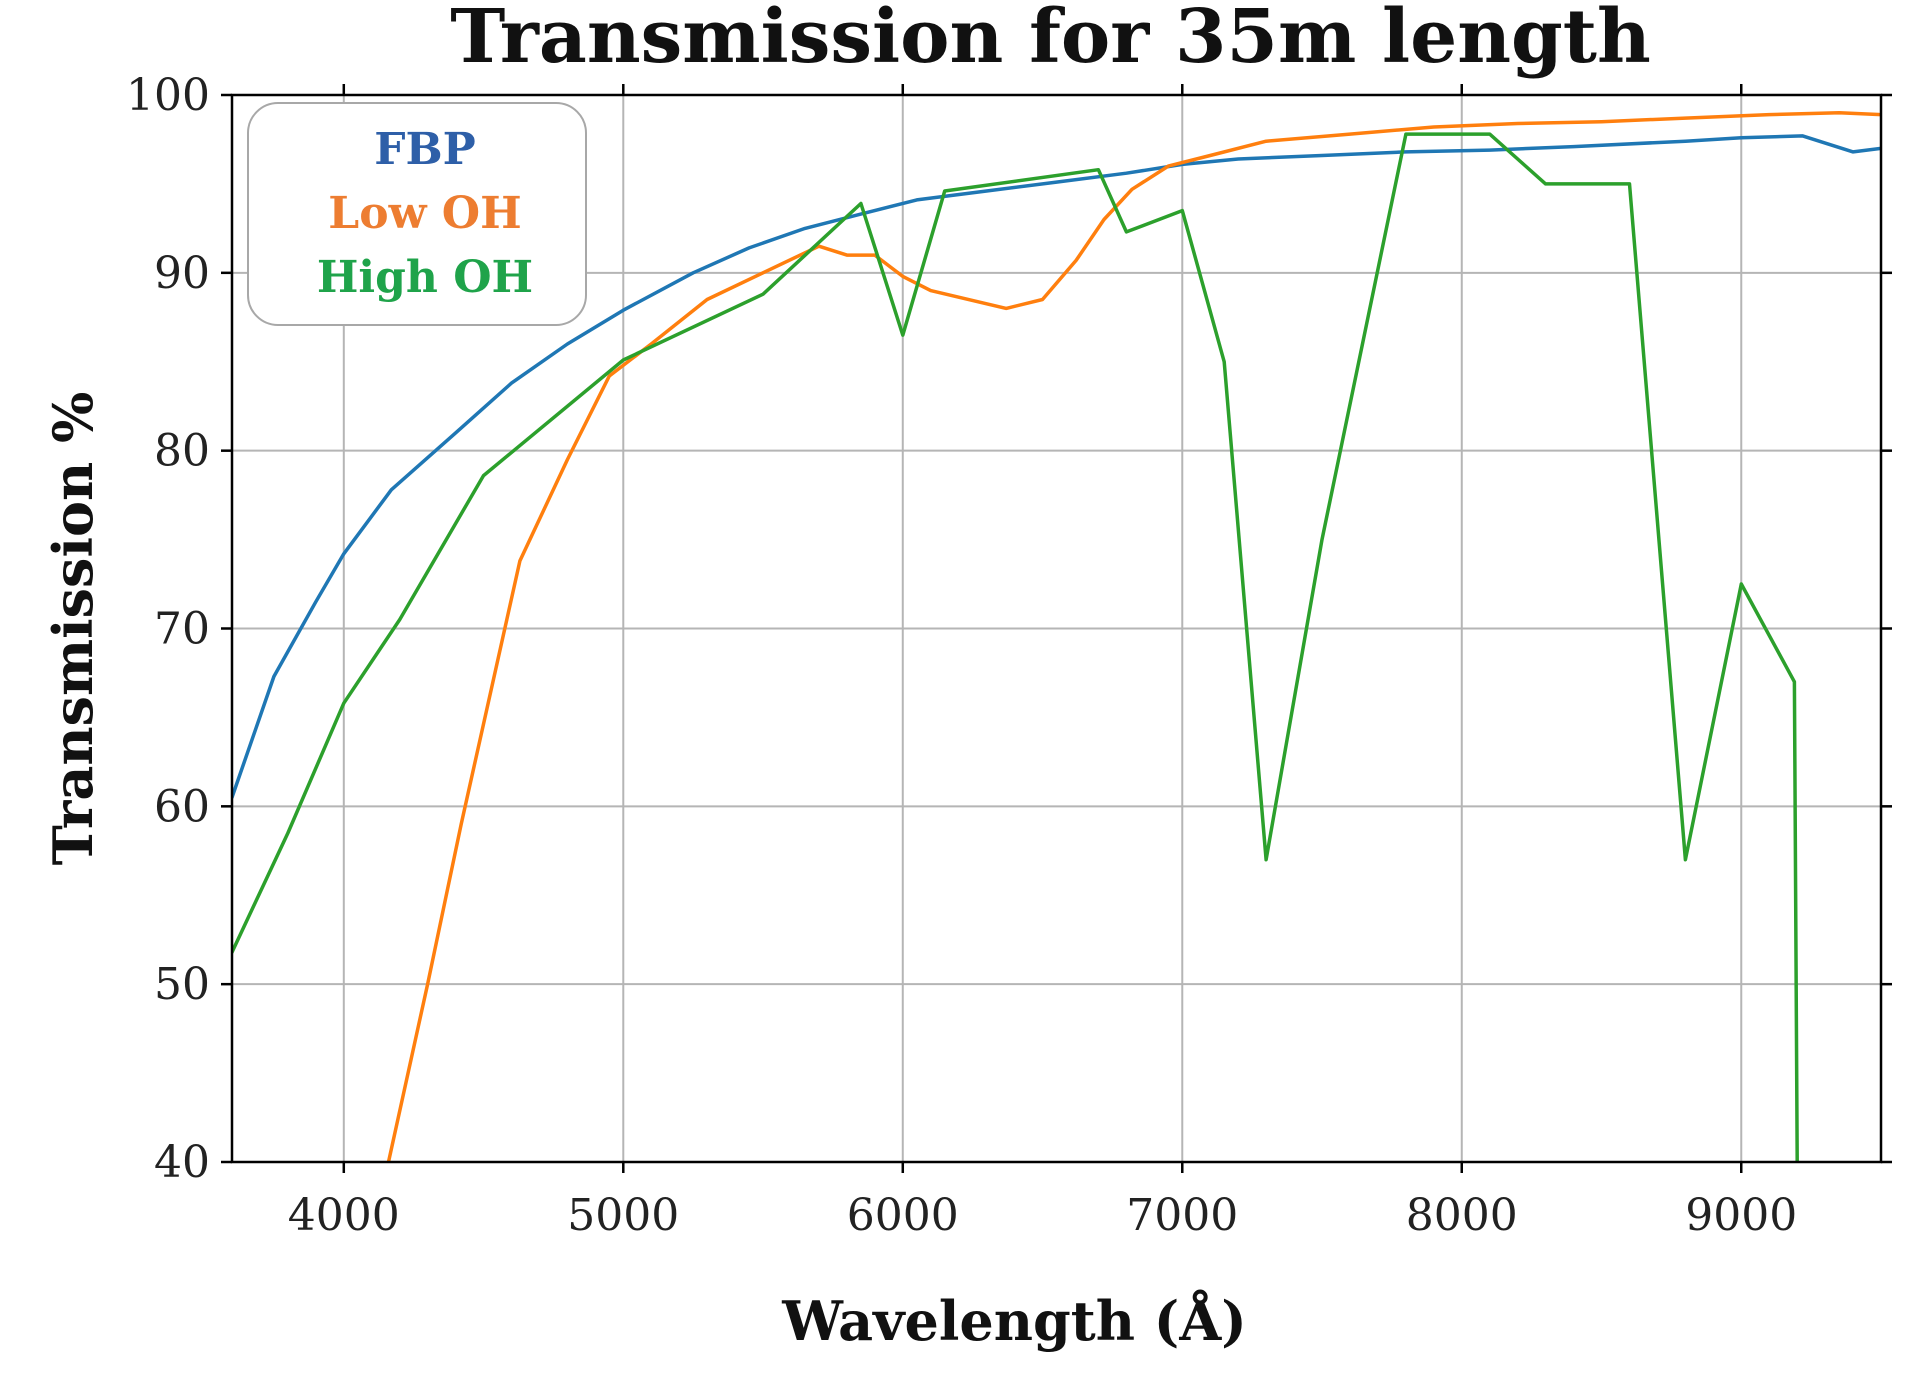  What do you see at coordinates (168, 95) in the screenshot?
I see `y-tick-label: 100` at bounding box center [168, 95].